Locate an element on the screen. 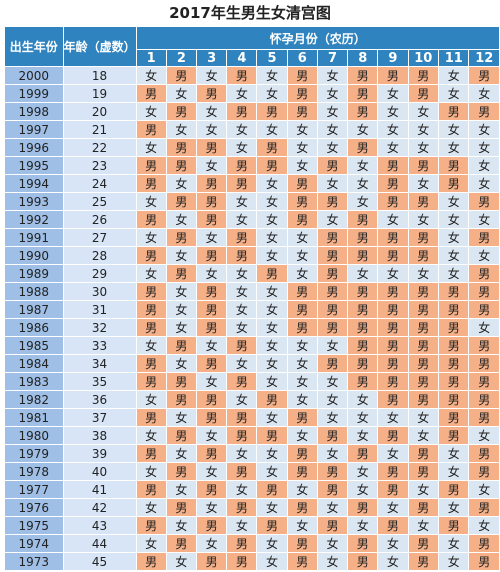  birth-year-cell: 1978 is located at coordinates (34, 471).